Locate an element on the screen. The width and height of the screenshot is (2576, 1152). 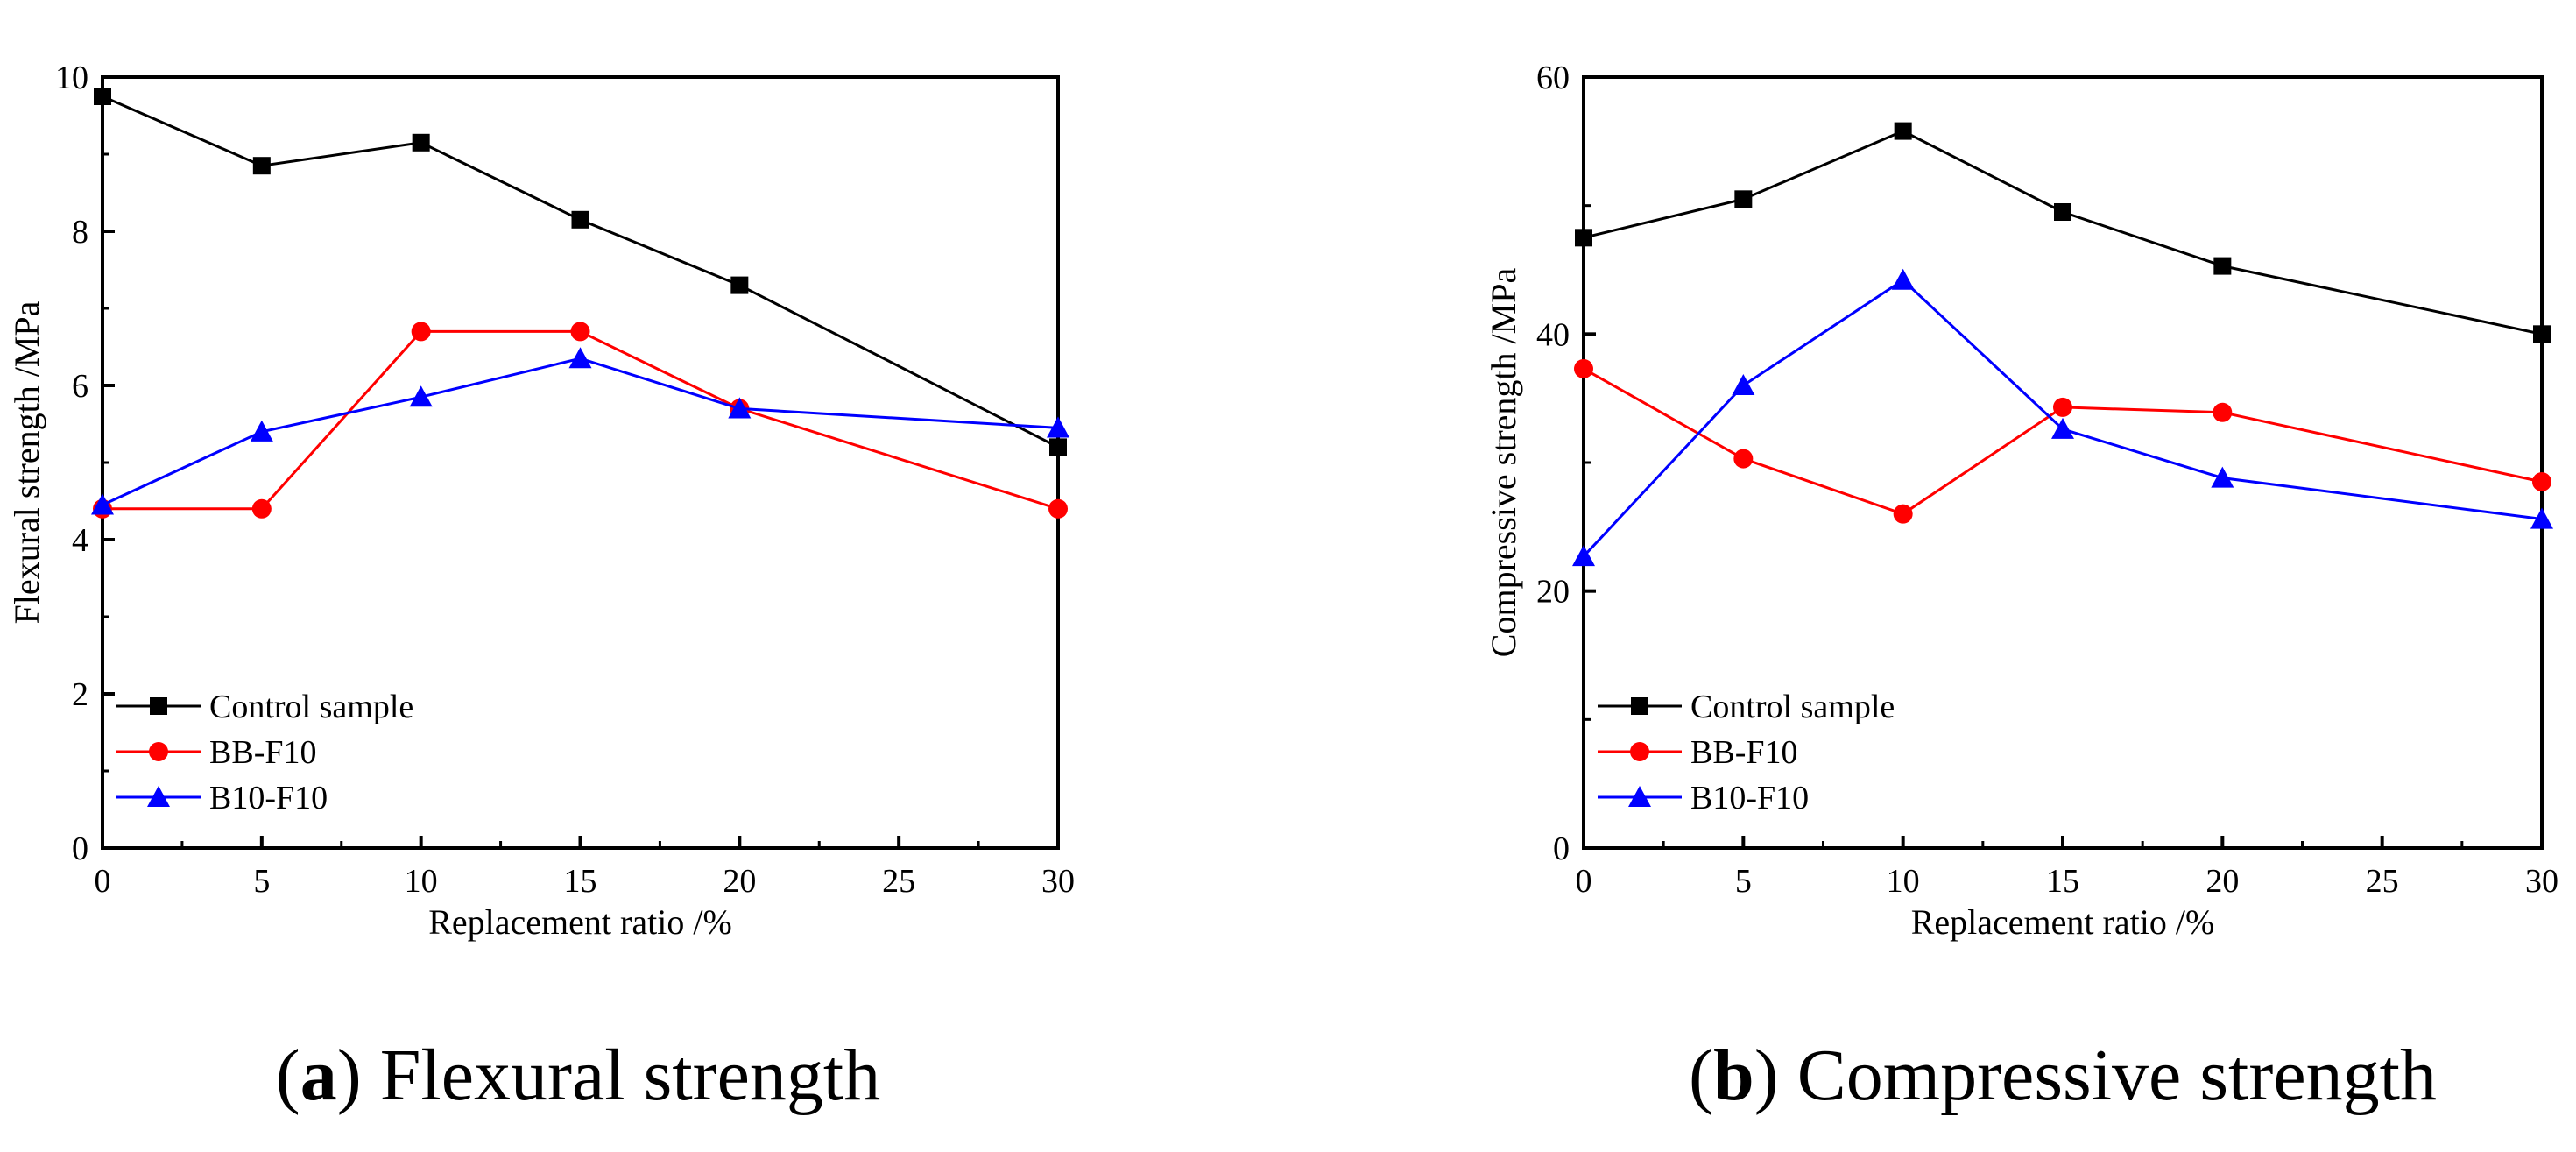
caption-letter: b is located at coordinates (1733, 1075).